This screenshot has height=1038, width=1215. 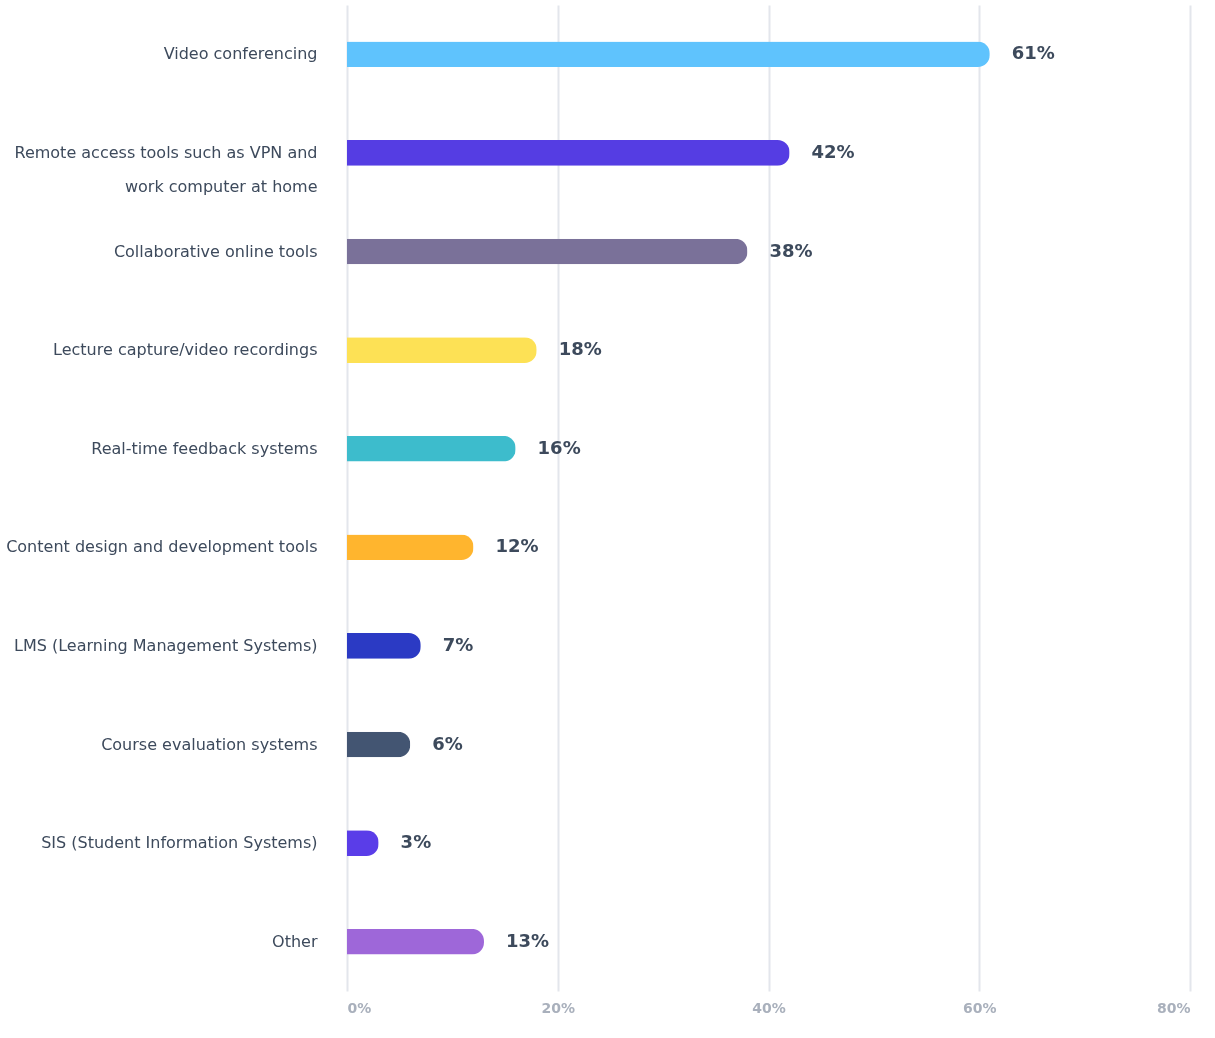 I want to click on y-tick-label: Course evaluation systems, so click(x=209, y=744).